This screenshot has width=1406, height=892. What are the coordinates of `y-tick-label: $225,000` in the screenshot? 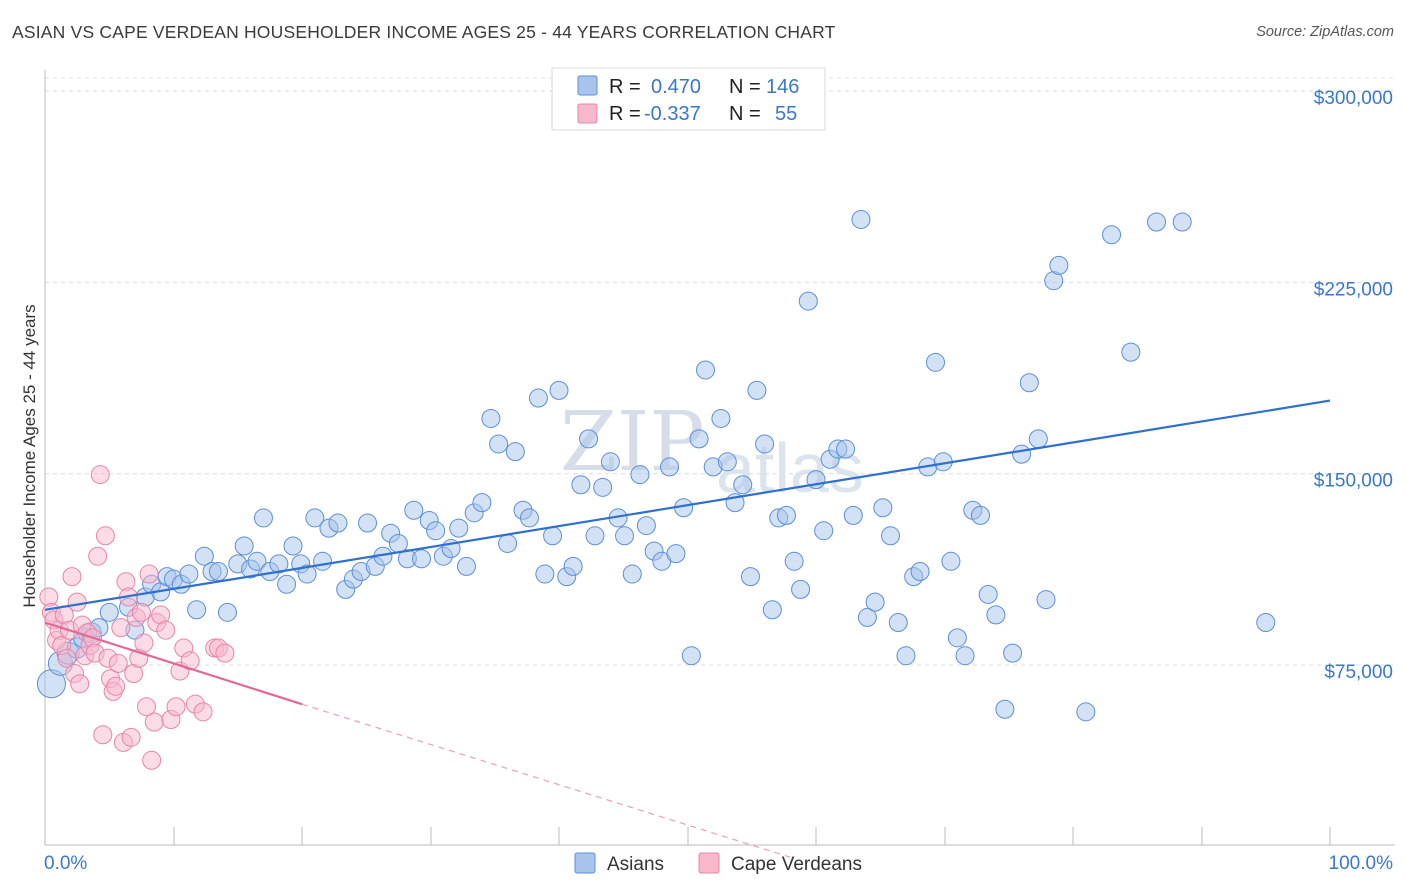 It's located at (1353, 289).